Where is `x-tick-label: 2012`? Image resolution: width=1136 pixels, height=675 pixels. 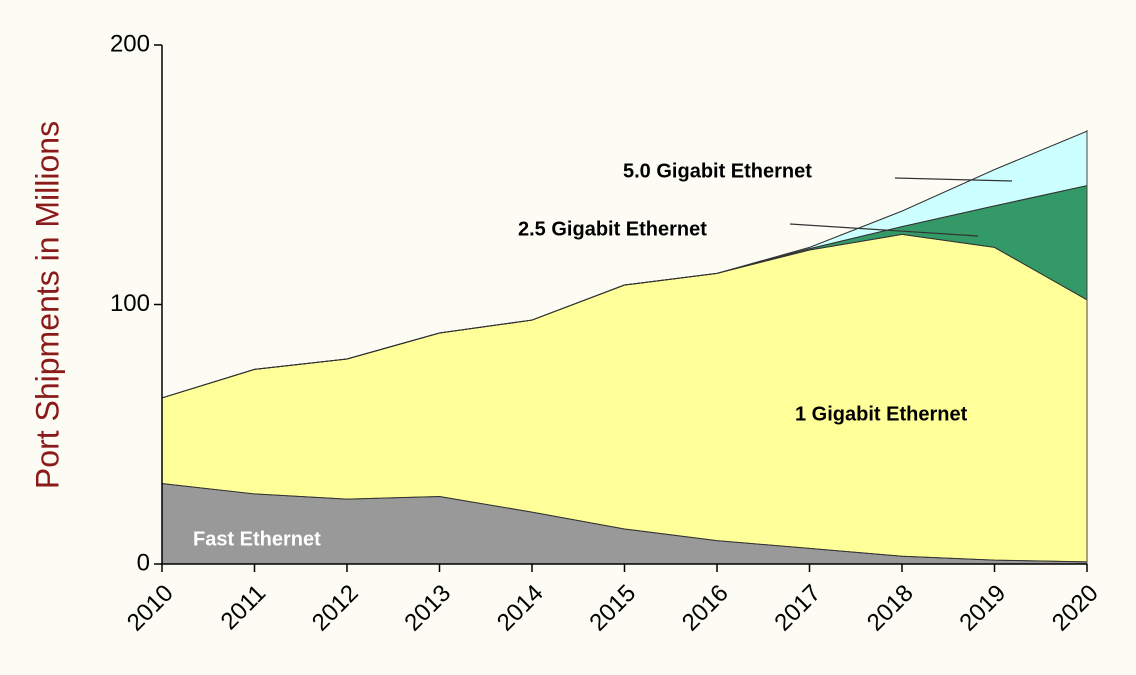 x-tick-label: 2012 is located at coordinates (335, 608).